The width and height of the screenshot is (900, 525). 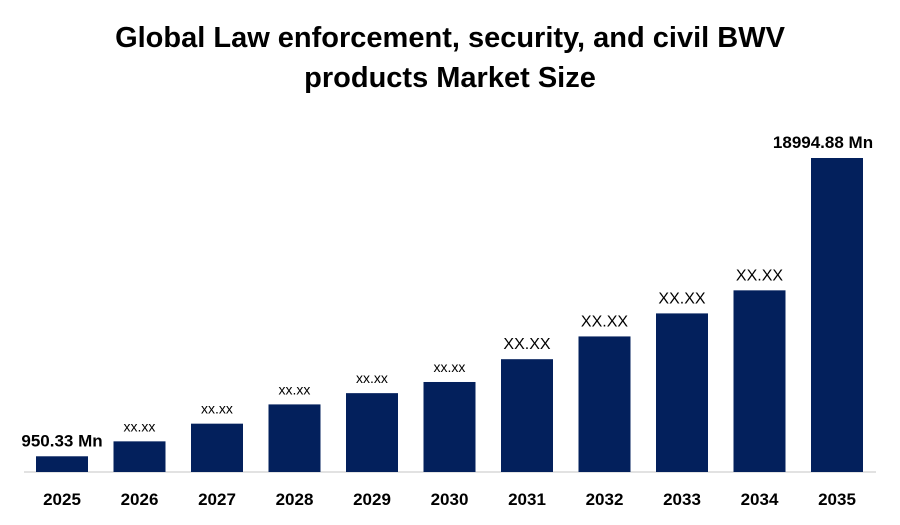 I want to click on chart-title-line-2: products Market Size, so click(x=450, y=78).